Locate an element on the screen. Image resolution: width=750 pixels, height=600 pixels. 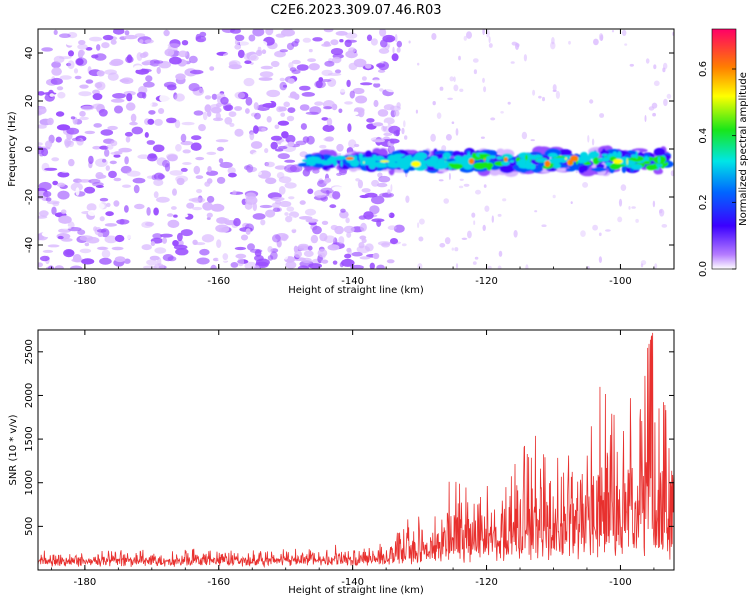
colorbar-ticks: 0.0 0.2 0.4 0.6 is located at coordinates (717, 169).